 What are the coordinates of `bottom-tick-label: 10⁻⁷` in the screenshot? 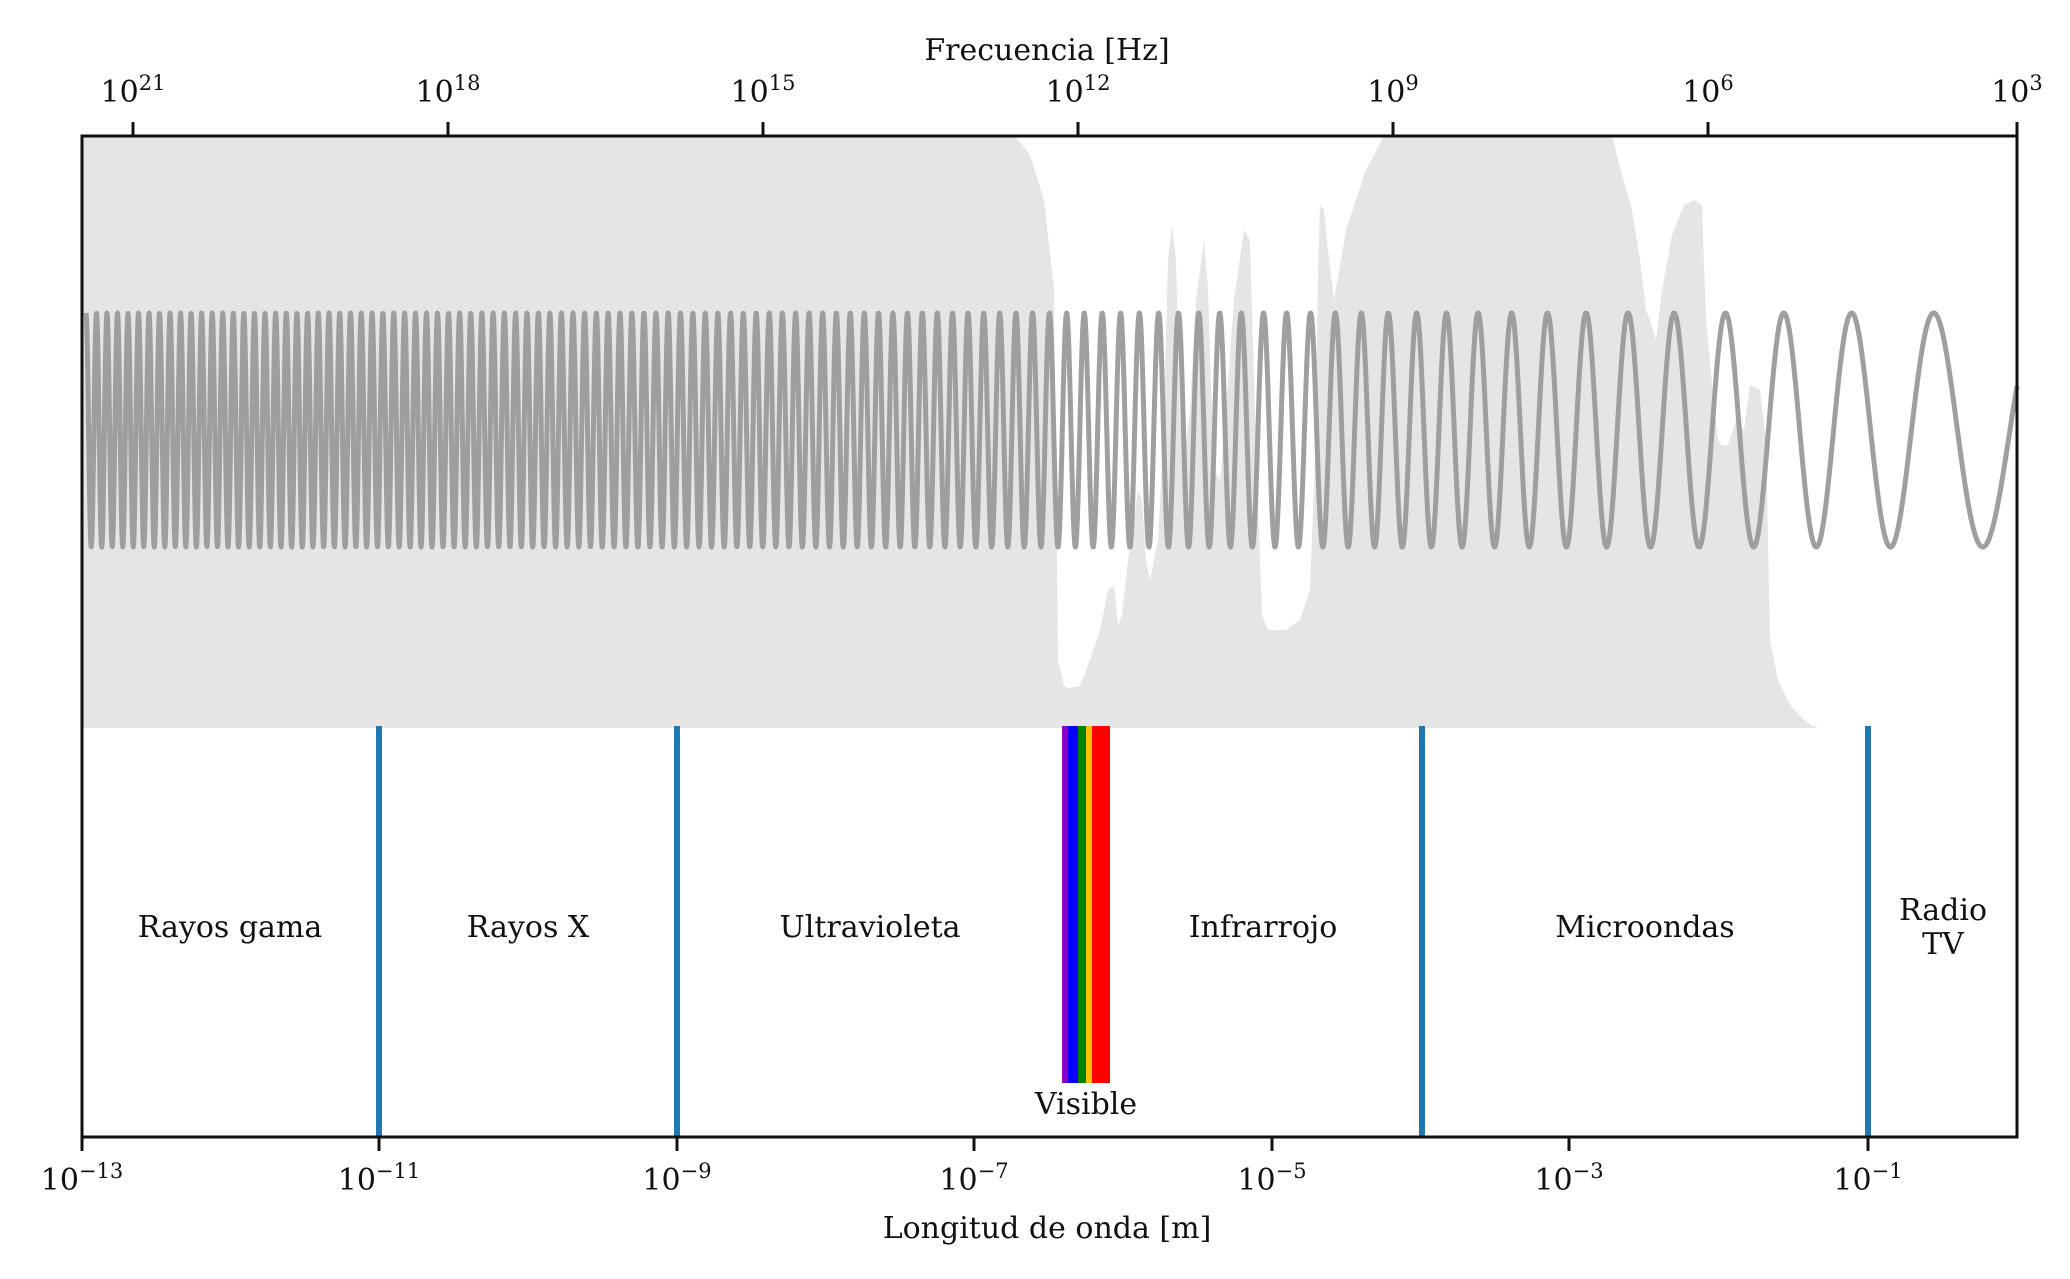 It's located at (973, 1178).